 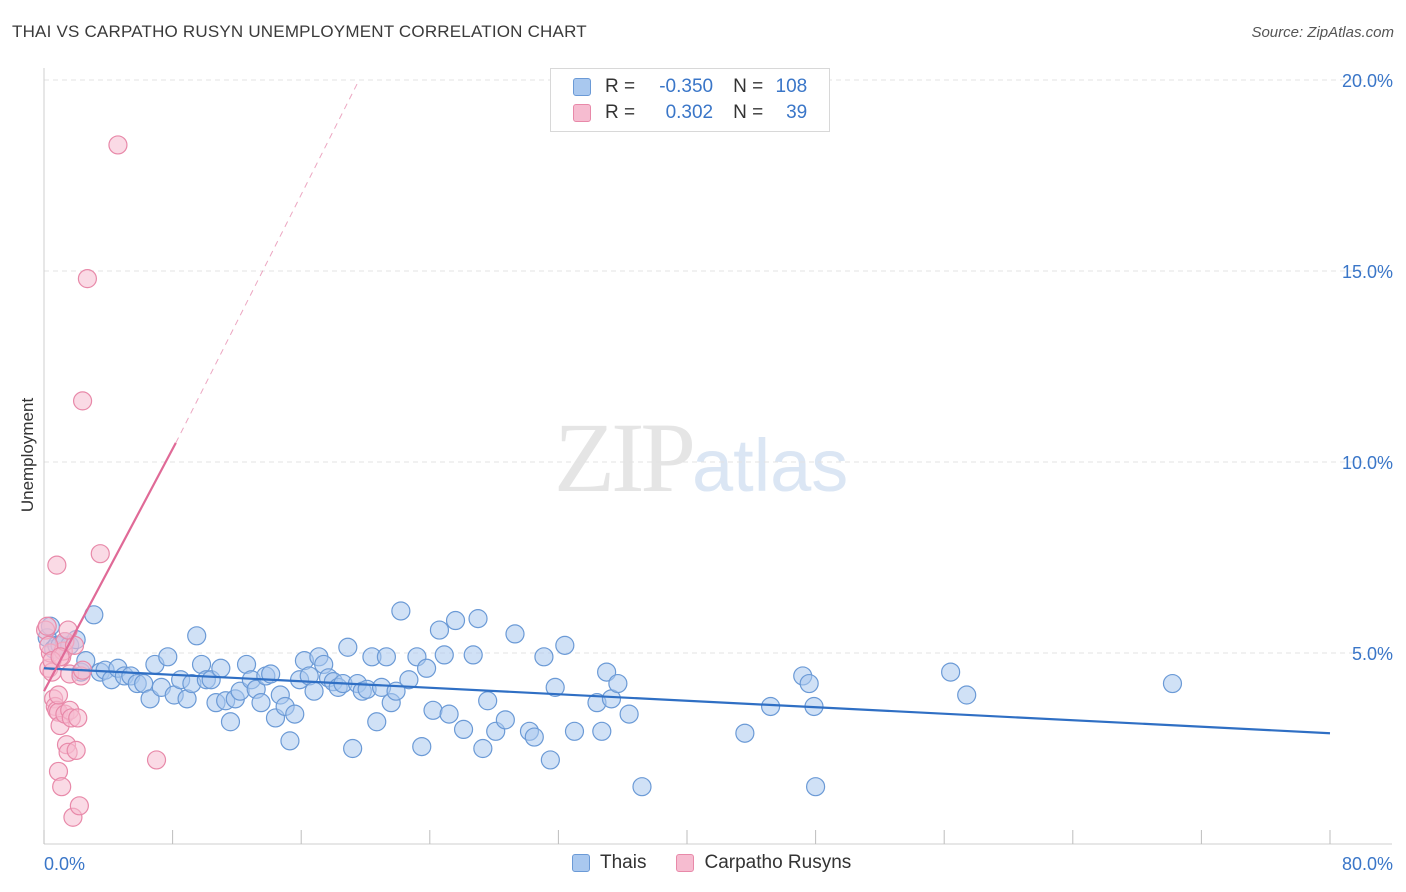 I want to click on legend-row-thai: R = -0.350 N = 108, so click(x=690, y=87).